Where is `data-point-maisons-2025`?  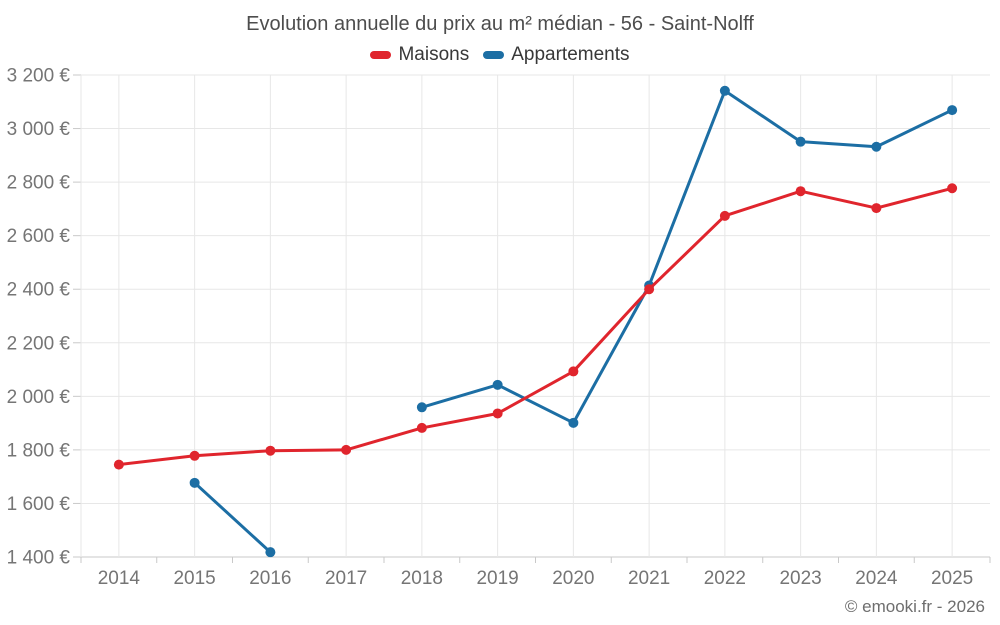
data-point-maisons-2025 is located at coordinates (952, 188).